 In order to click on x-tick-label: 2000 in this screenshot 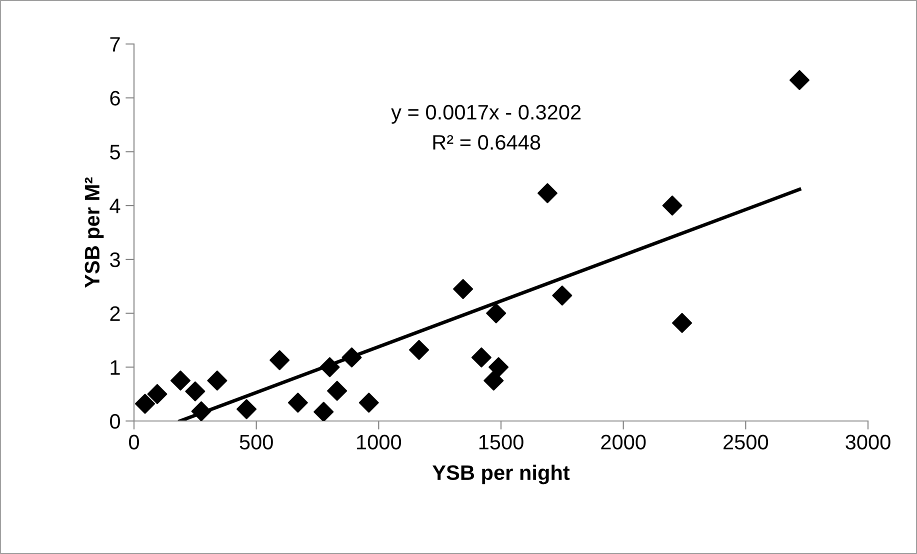, I will do `click(623, 442)`.